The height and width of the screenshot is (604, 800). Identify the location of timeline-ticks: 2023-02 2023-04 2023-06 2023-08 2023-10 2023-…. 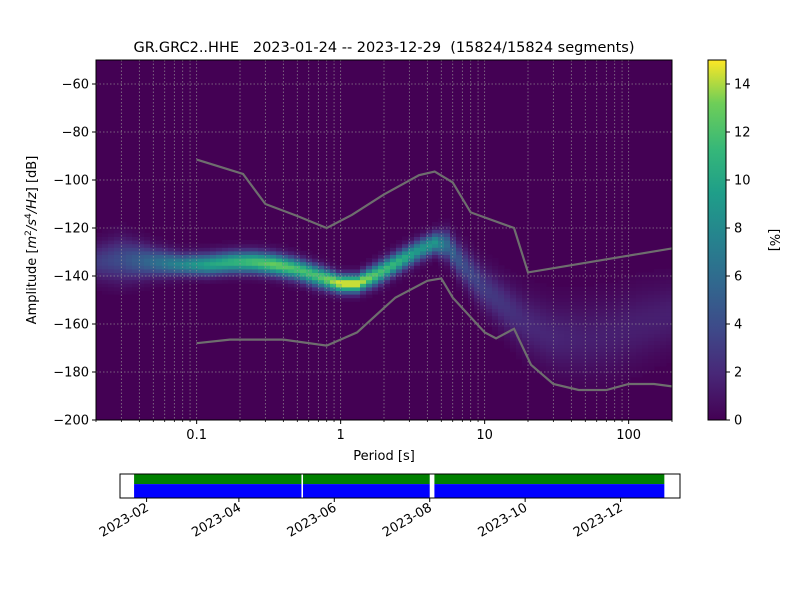
(361, 519).